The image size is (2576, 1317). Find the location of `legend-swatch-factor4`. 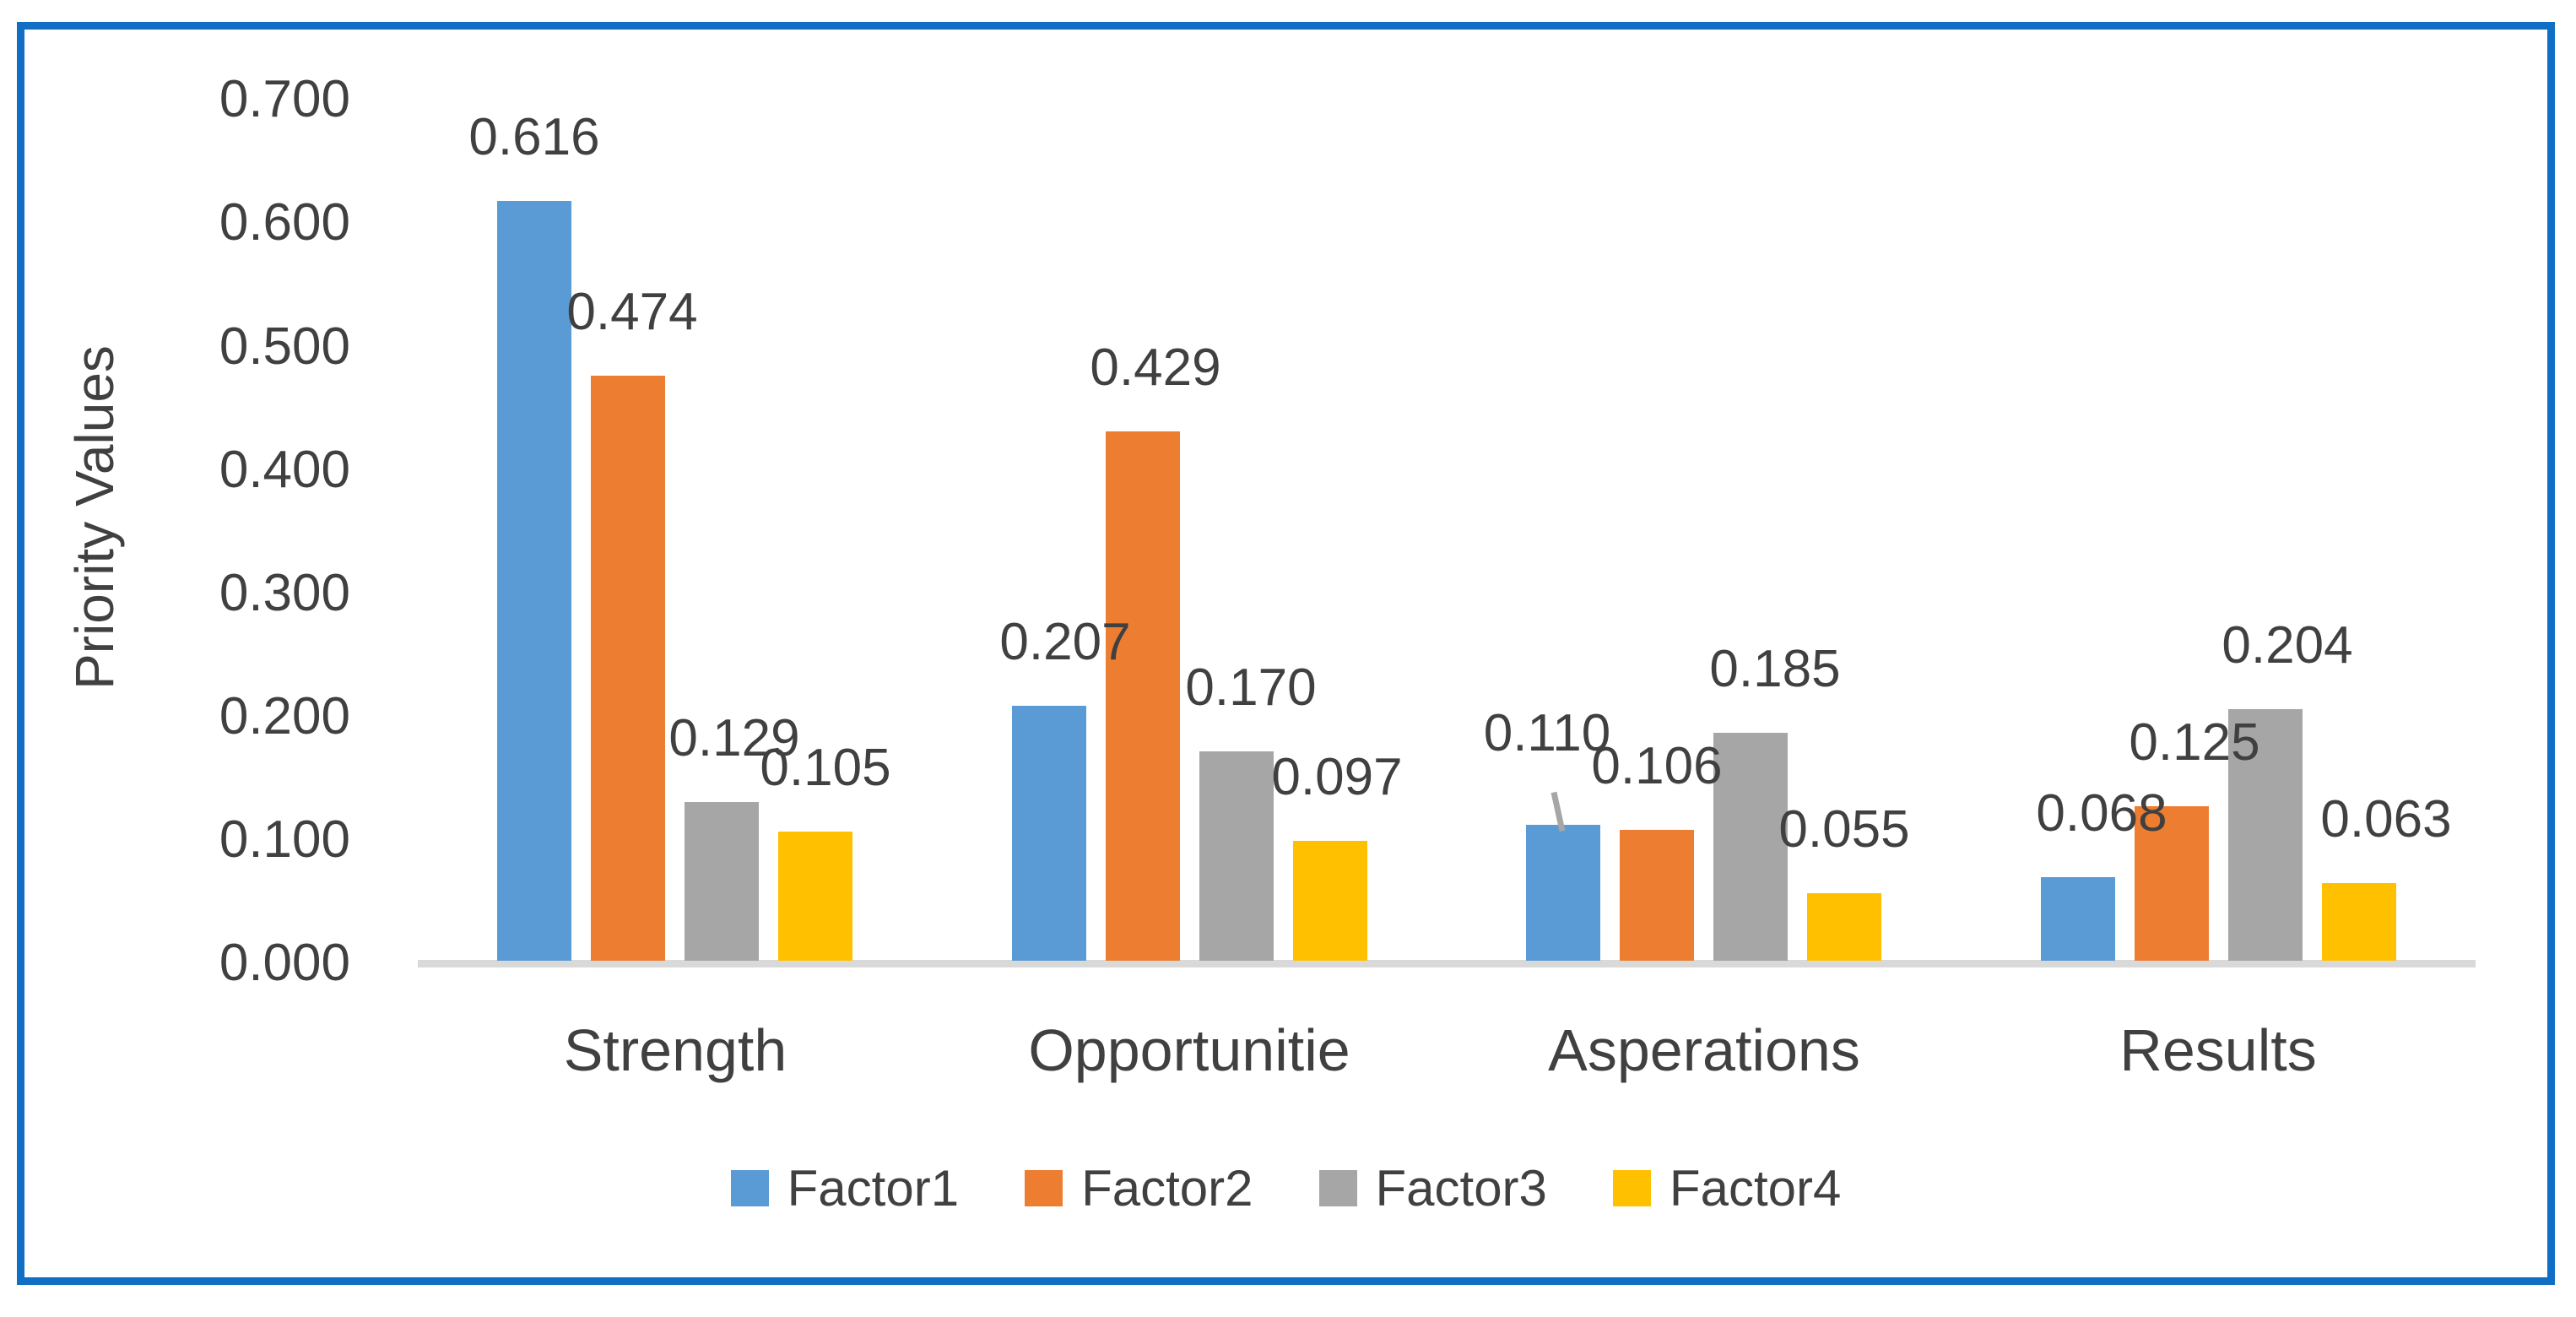

legend-swatch-factor4 is located at coordinates (1631, 1187).